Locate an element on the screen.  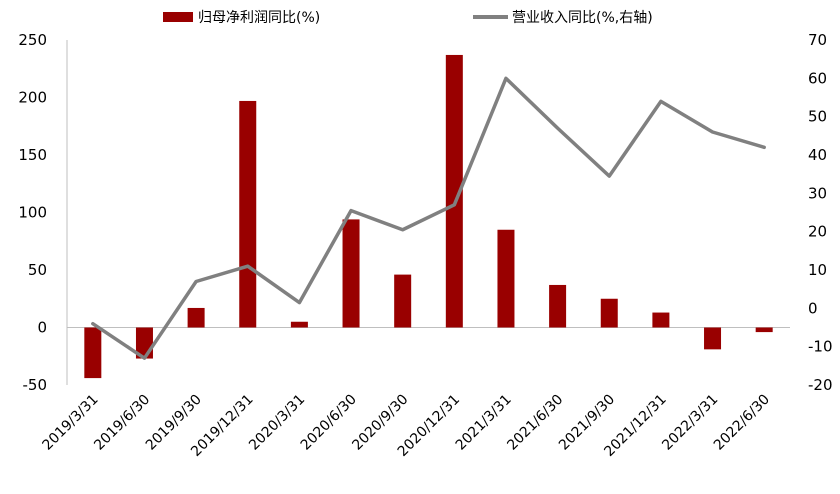
legend-label-bar: 归母净利润同比(%) is located at coordinates (259, 17).